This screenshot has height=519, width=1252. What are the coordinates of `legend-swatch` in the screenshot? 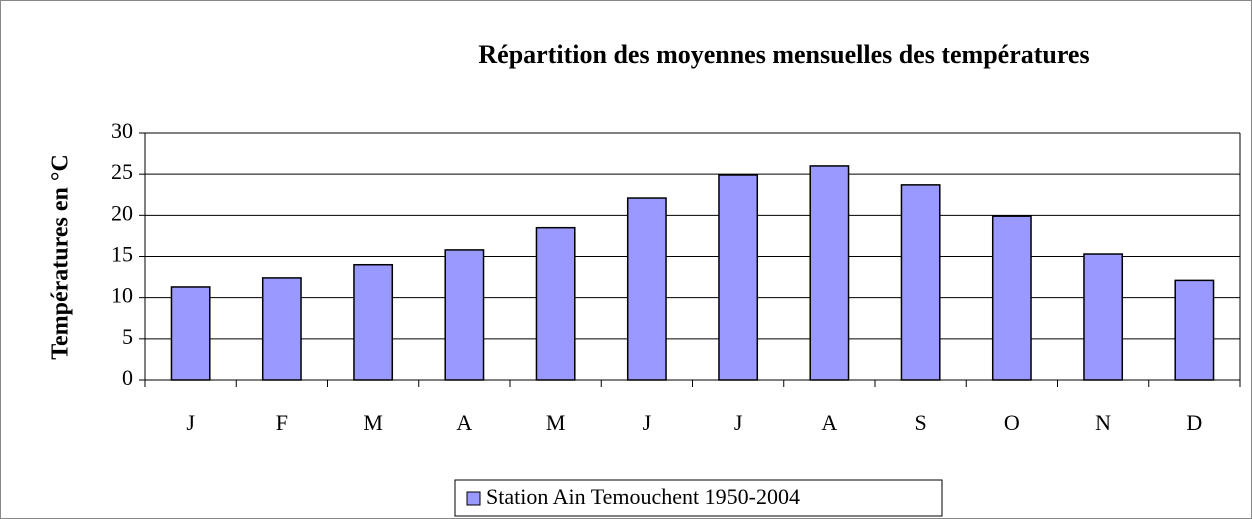 It's located at (473, 498).